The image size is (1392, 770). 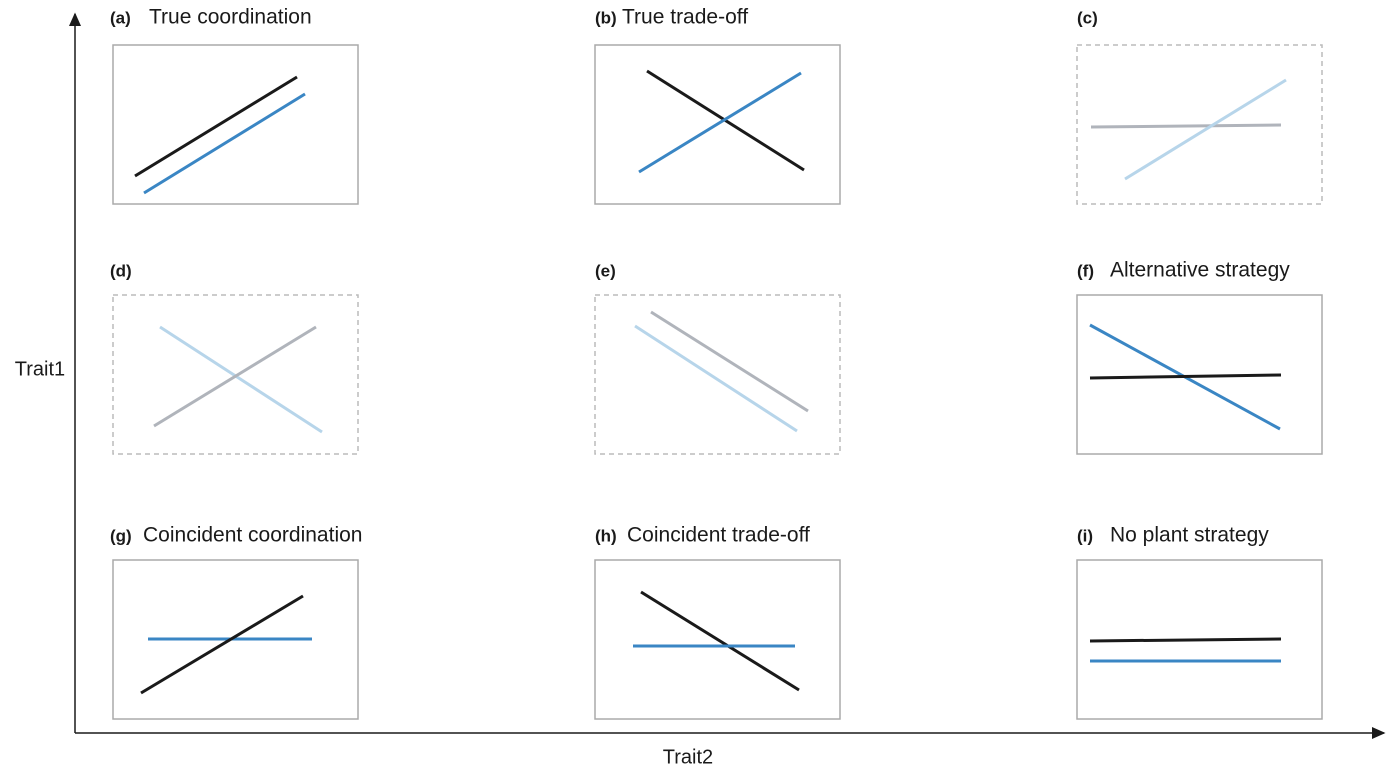 I want to click on panel-title: Coincident coordination, so click(x=252, y=535).